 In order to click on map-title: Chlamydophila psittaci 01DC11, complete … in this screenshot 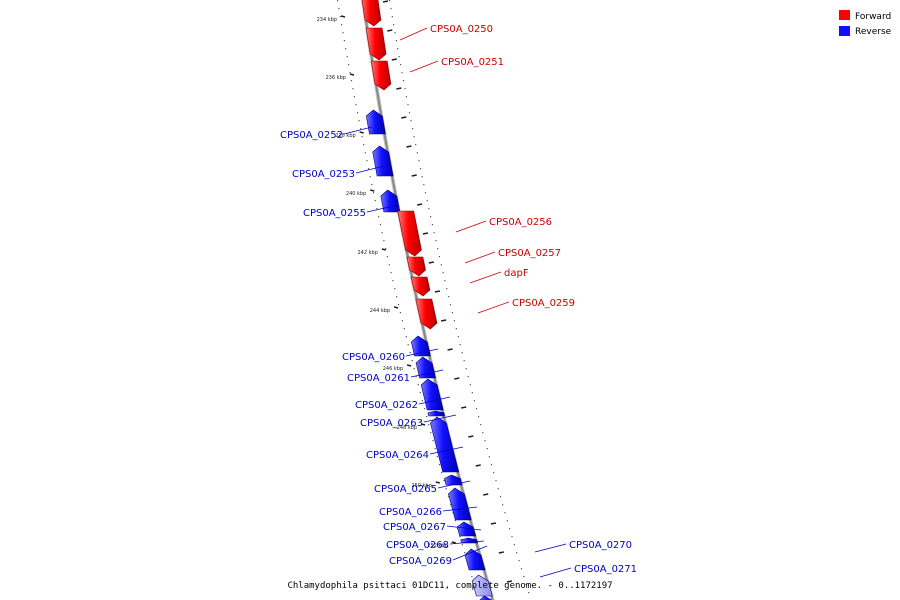, I will do `click(449, 586)`.